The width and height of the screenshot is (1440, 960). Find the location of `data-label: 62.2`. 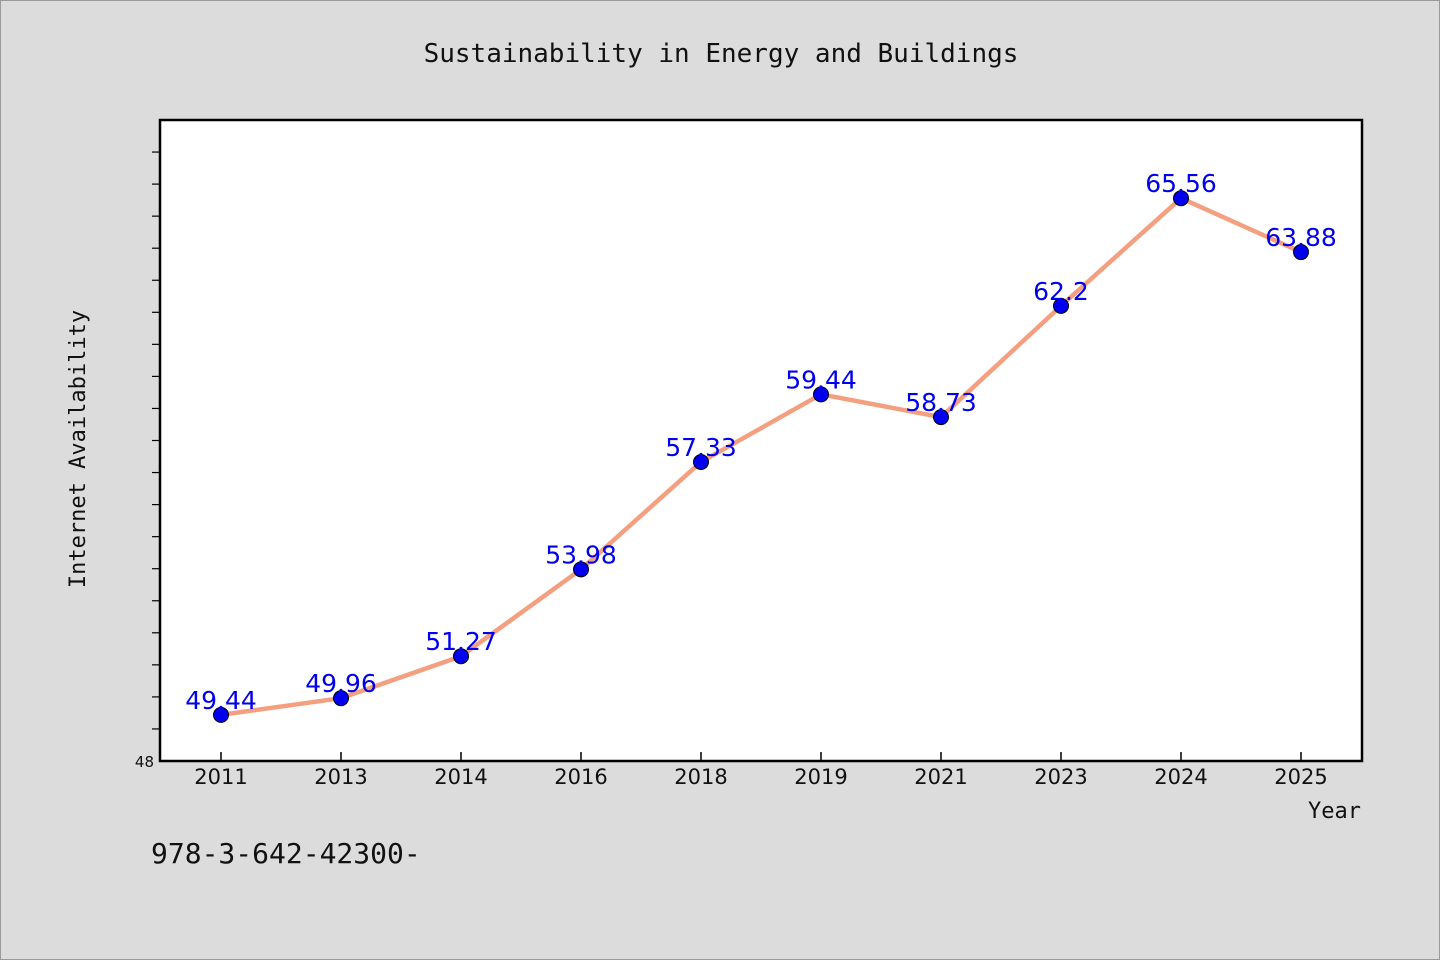

data-label: 62.2 is located at coordinates (1061, 291).